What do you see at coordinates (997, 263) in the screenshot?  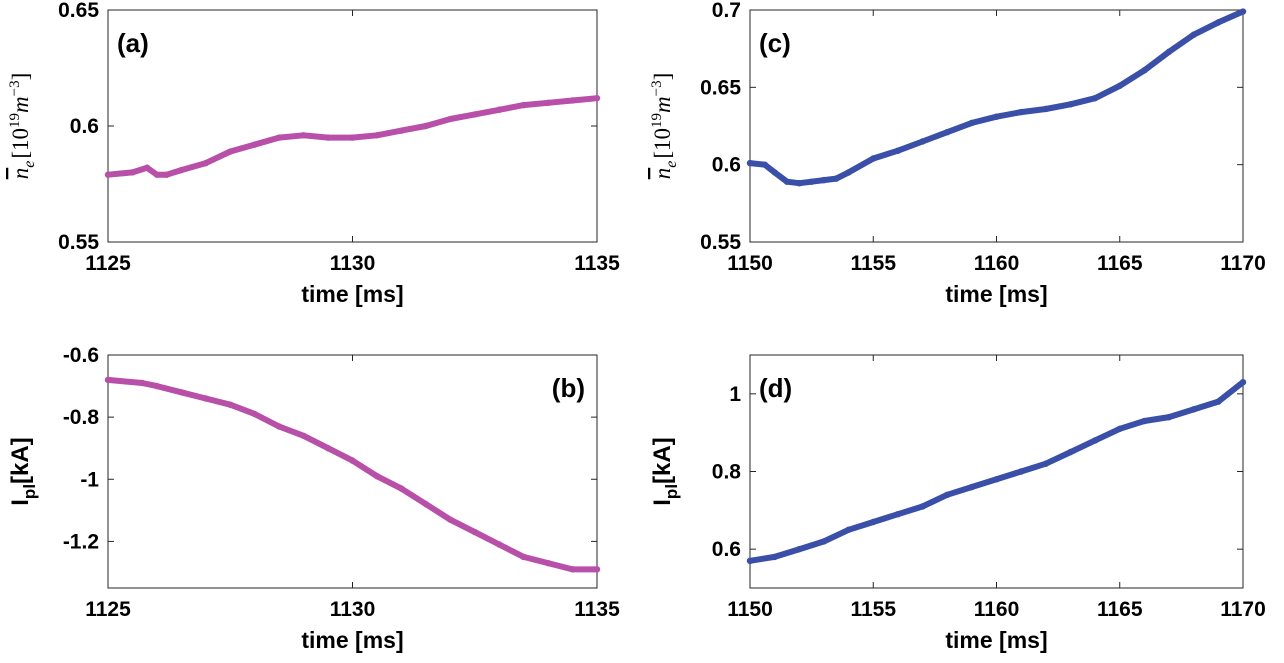 I see `x-tick-label: 1160` at bounding box center [997, 263].